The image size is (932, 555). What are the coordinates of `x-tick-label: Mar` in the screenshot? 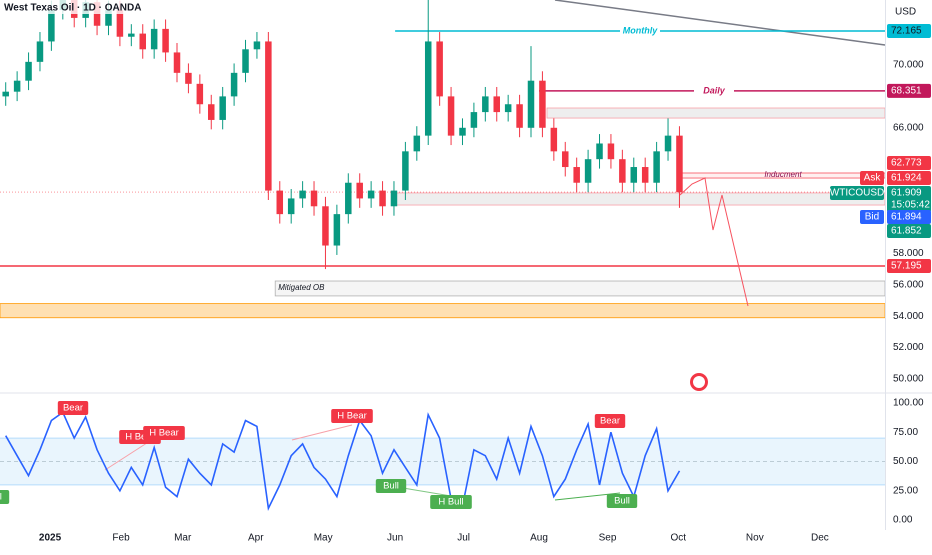 It's located at (183, 538).